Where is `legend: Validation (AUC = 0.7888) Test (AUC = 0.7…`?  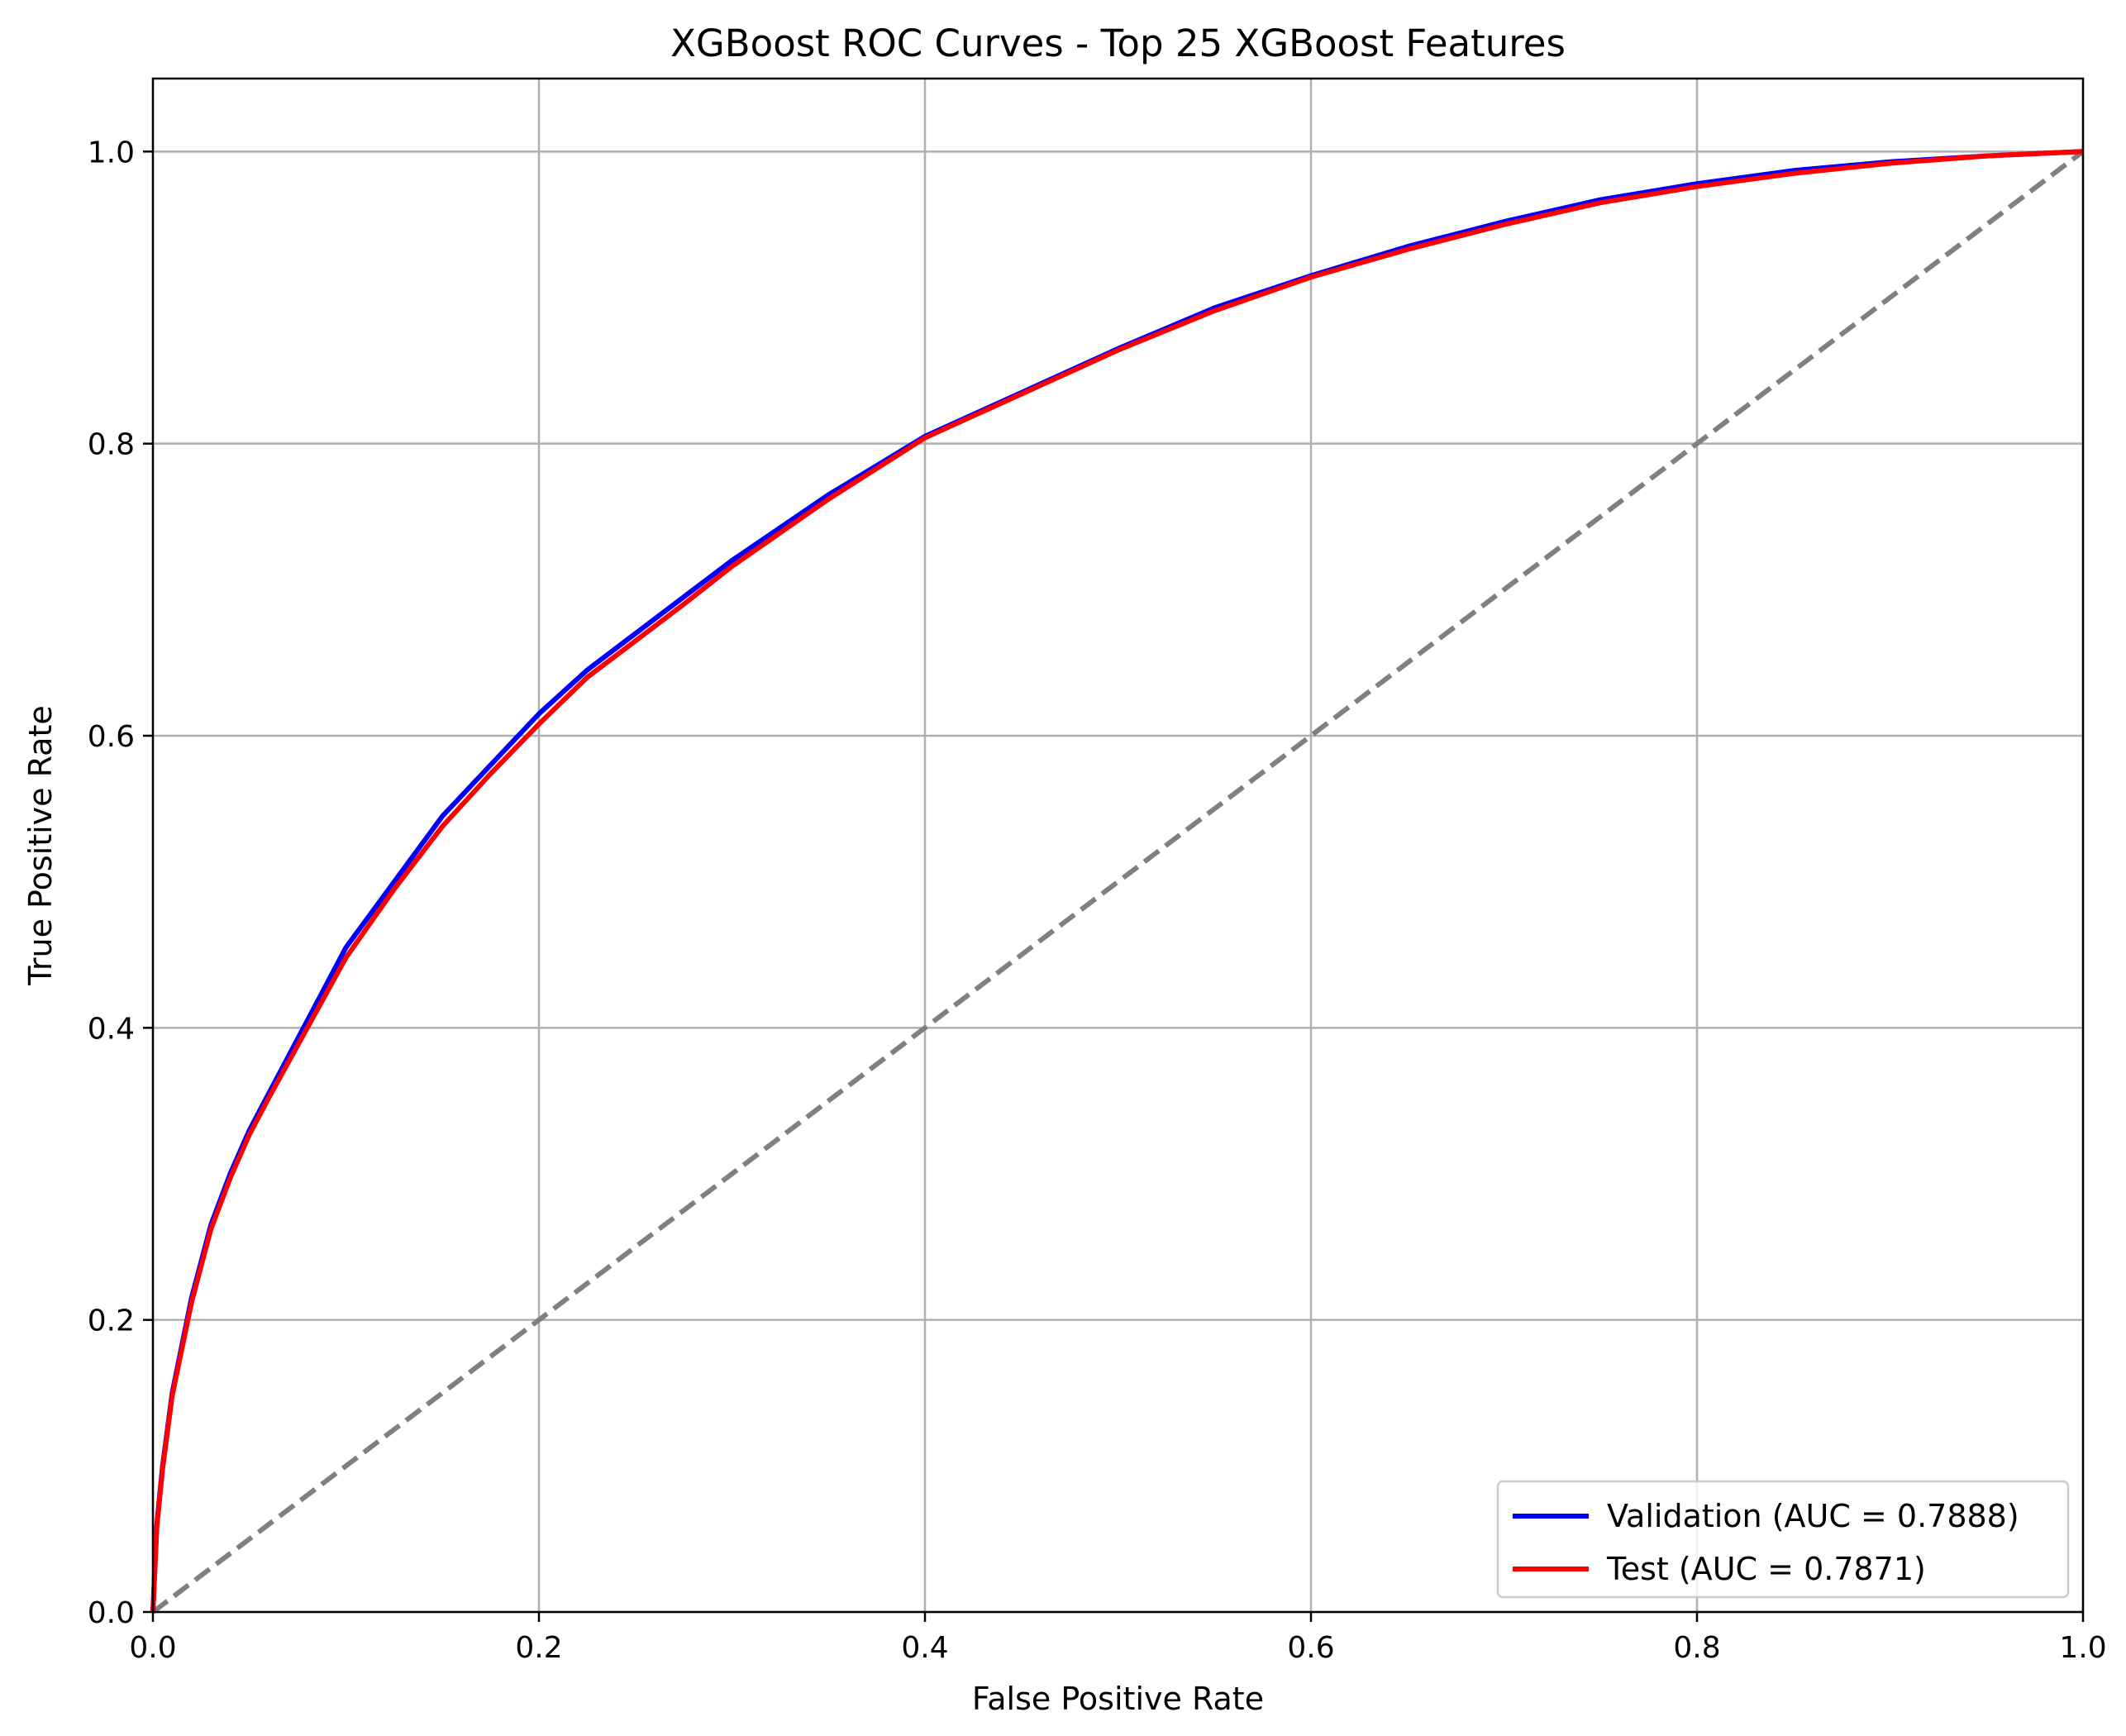
legend: Validation (AUC = 0.7888) Test (AUC = 0.7… is located at coordinates (1783, 1539).